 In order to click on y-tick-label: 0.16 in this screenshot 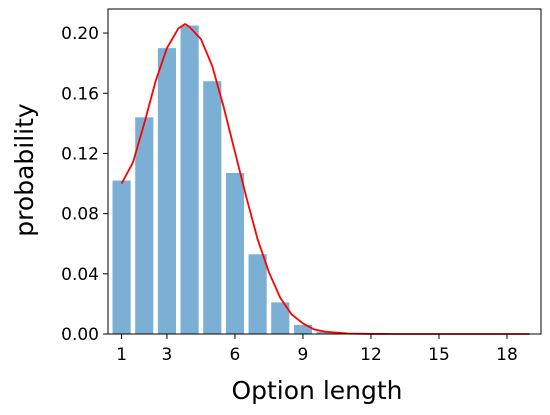, I will do `click(80, 94)`.